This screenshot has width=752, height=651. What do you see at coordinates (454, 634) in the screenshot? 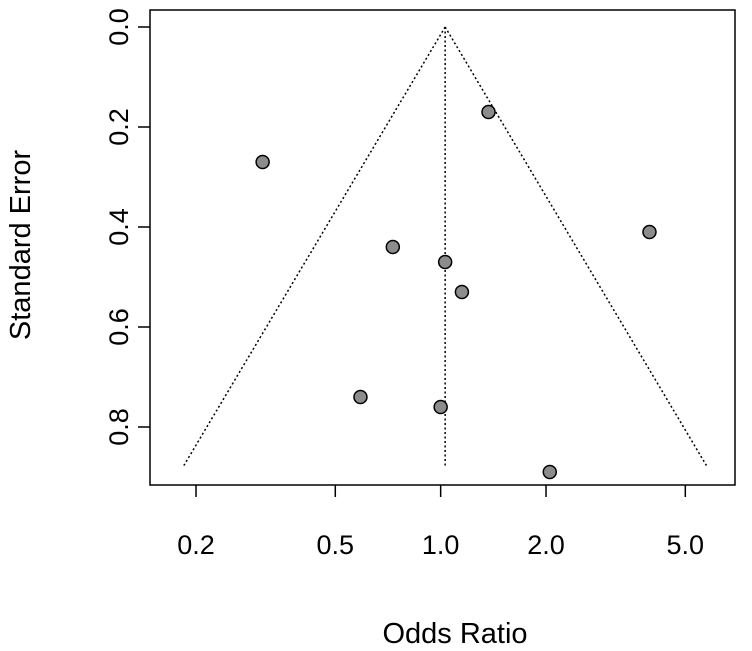
I see `x-axis-label: Odds Ratio` at bounding box center [454, 634].